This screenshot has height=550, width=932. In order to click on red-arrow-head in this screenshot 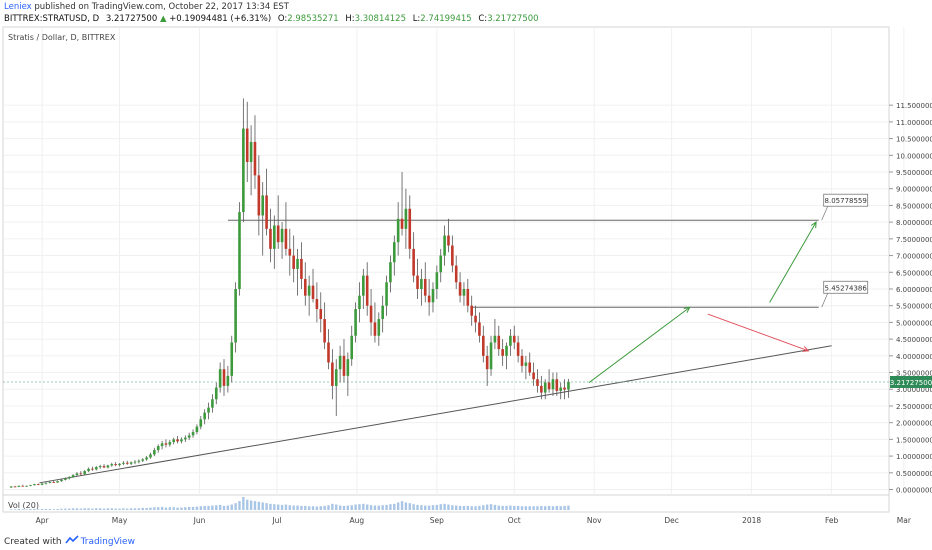, I will do `click(806, 349)`.